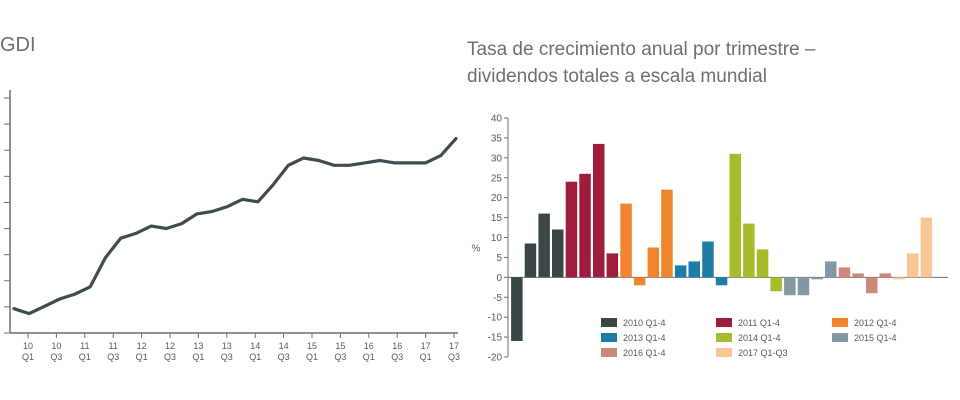  I want to click on legend-label: 2012 Q1-4, so click(875, 323).